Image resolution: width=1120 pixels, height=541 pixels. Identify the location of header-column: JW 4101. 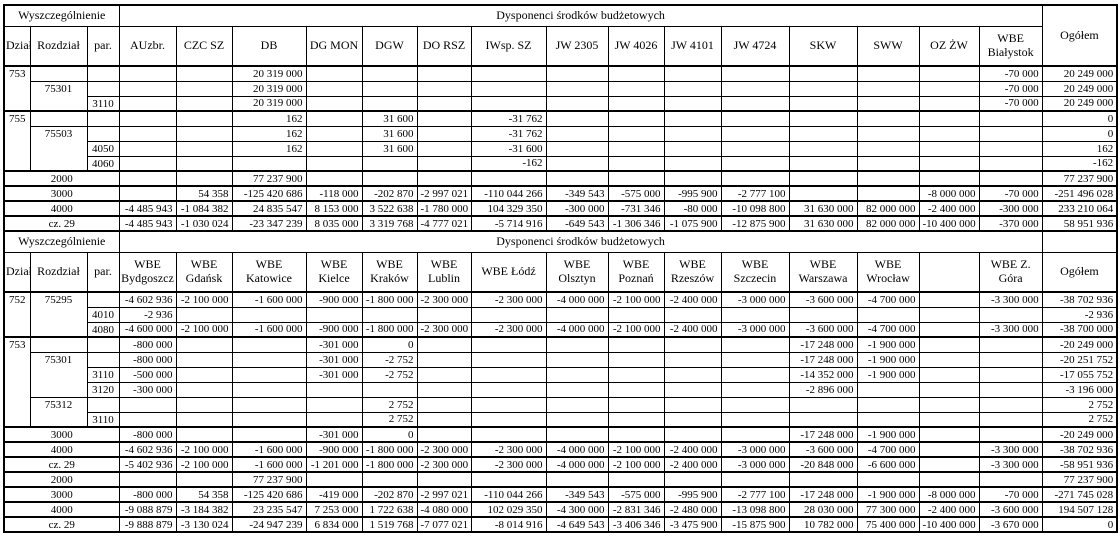
(692, 46).